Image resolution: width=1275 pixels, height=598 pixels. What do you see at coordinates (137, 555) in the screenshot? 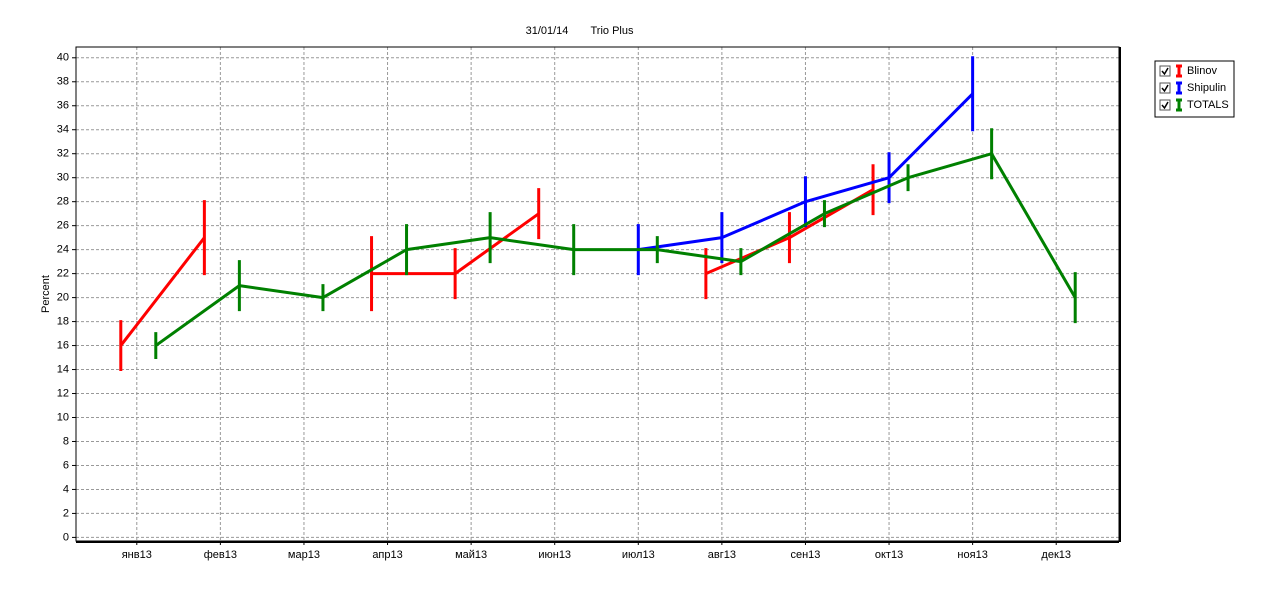
I see `x-tick-label: янв13` at bounding box center [137, 555].